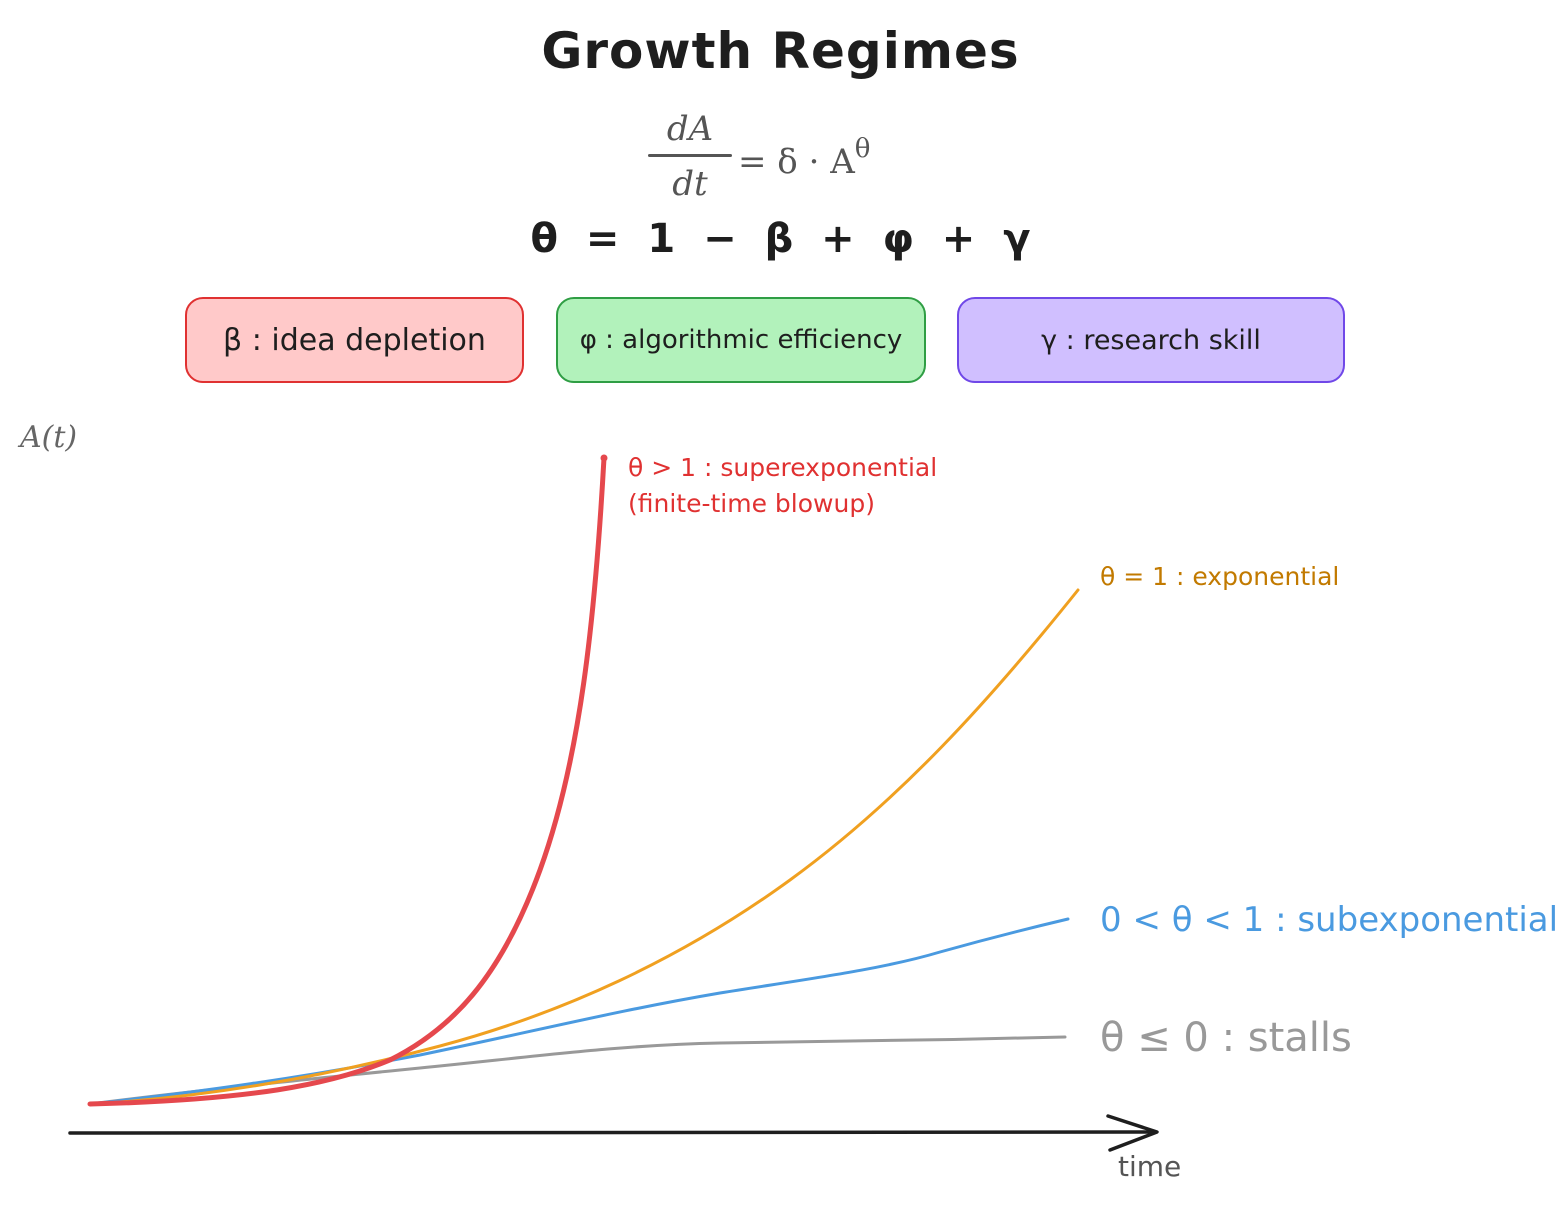  I want to click on equation-rhs: = δ · Aθ, so click(804, 158).